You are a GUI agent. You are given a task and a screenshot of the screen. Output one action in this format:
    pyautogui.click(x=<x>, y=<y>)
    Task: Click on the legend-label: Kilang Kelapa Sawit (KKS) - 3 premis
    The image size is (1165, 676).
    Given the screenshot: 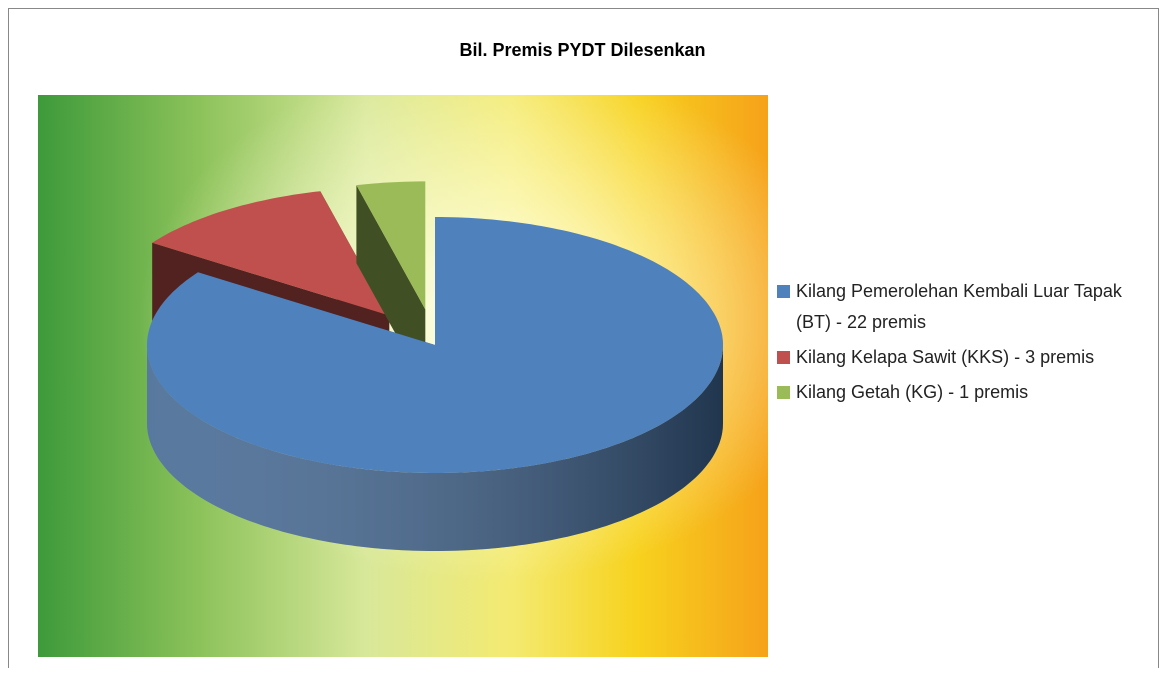 What is the action you would take?
    pyautogui.click(x=945, y=357)
    